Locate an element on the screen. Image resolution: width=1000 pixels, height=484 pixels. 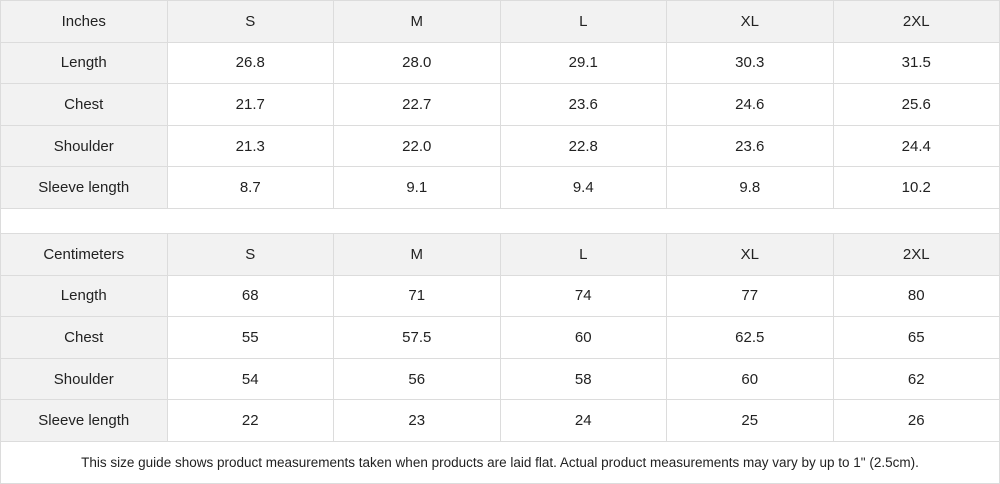
unit-header: Centimeters is located at coordinates (84, 254).